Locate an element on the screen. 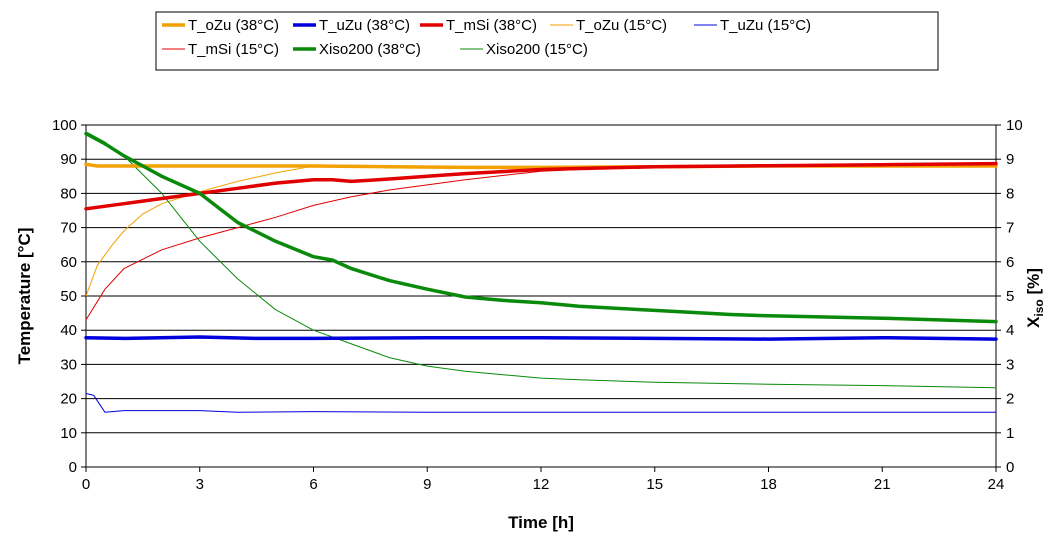 Image resolution: width=1063 pixels, height=537 pixels. x-axis: 0 3 6 9 12 15 18 21 24 is located at coordinates (543, 480).